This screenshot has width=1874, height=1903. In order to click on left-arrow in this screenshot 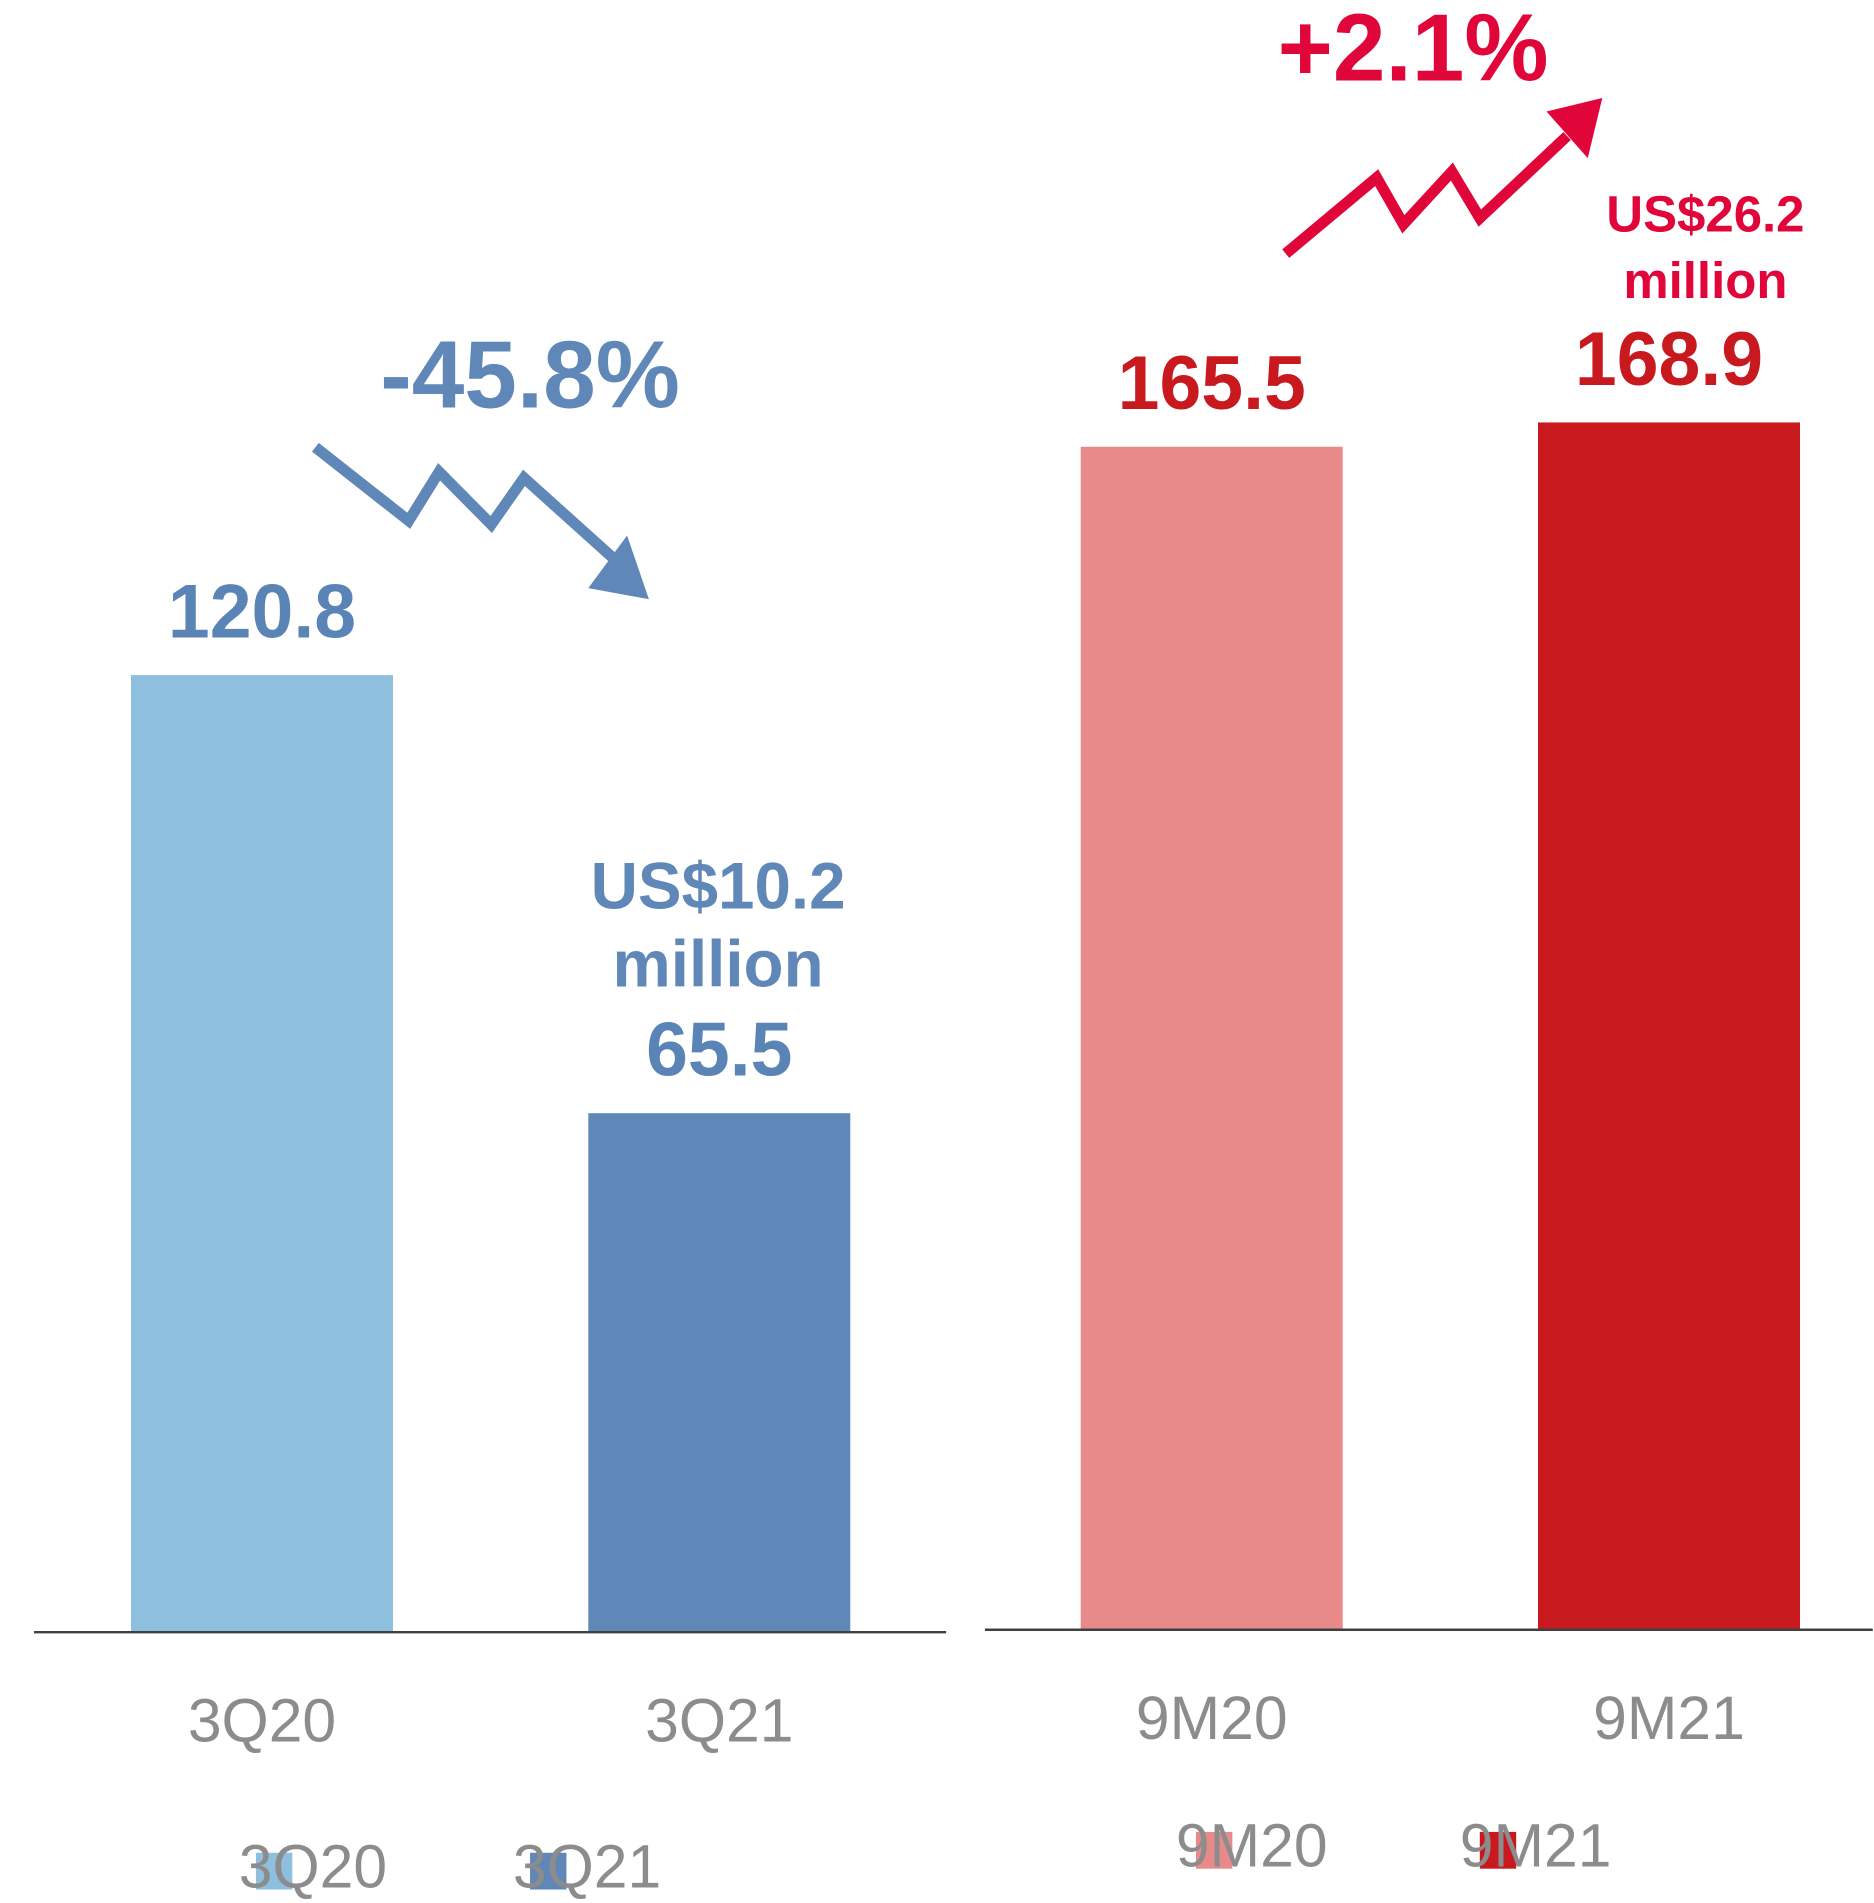, I will do `click(480, 521)`.